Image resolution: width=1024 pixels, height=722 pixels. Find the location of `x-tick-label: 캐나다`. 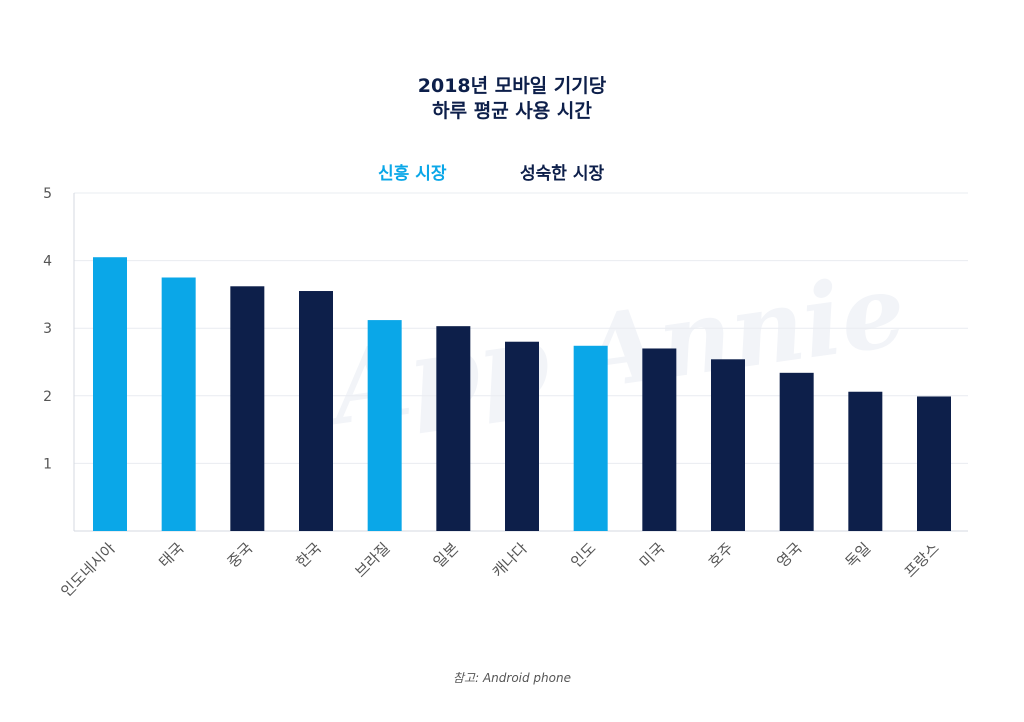

x-tick-label: 캐나다 is located at coordinates (510, 560).